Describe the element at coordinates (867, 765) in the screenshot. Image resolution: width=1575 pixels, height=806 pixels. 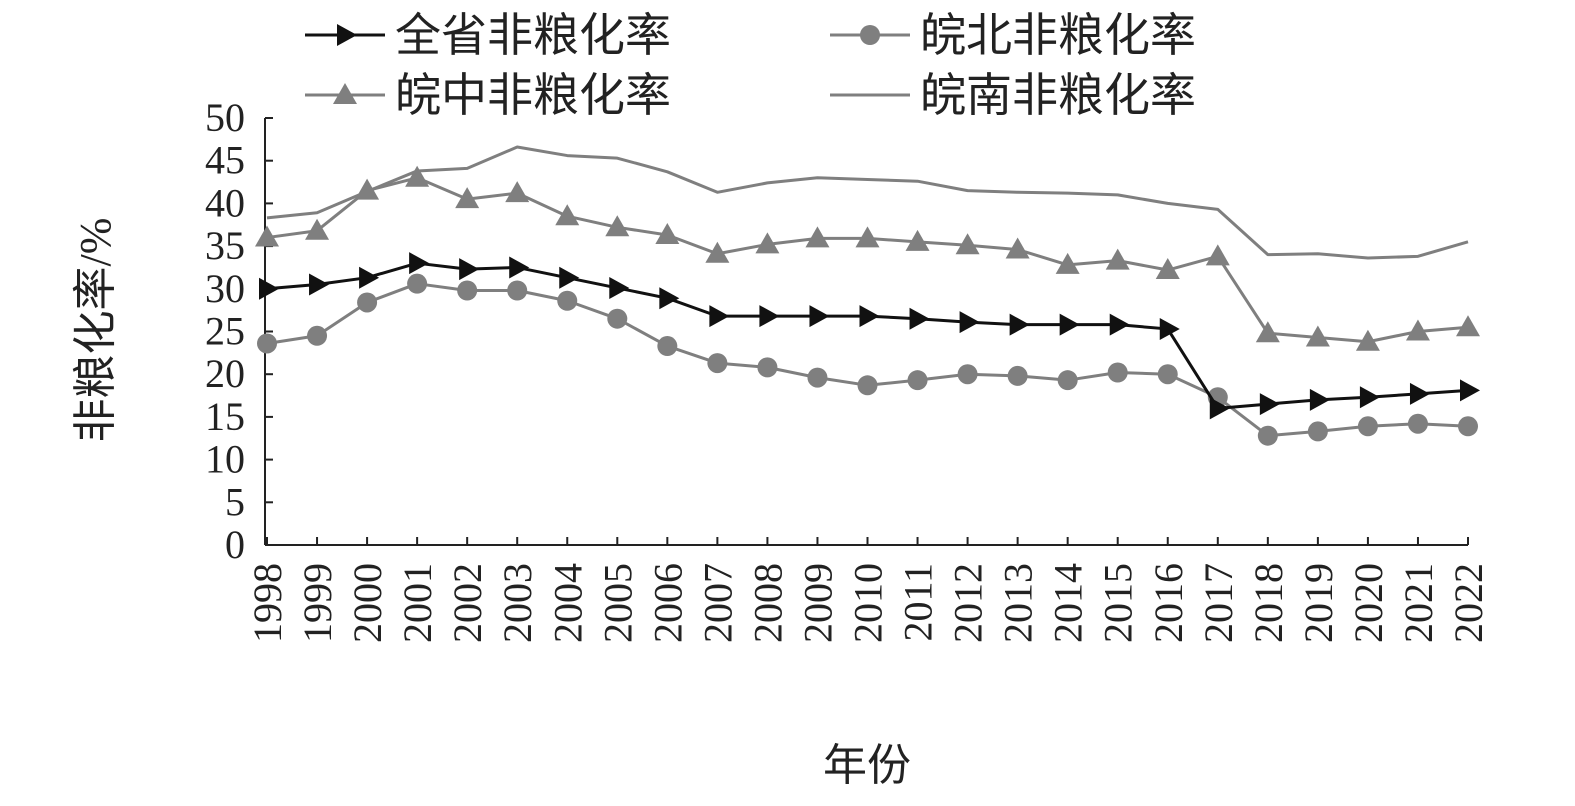
I see `x-axis-title: 年份` at that location.